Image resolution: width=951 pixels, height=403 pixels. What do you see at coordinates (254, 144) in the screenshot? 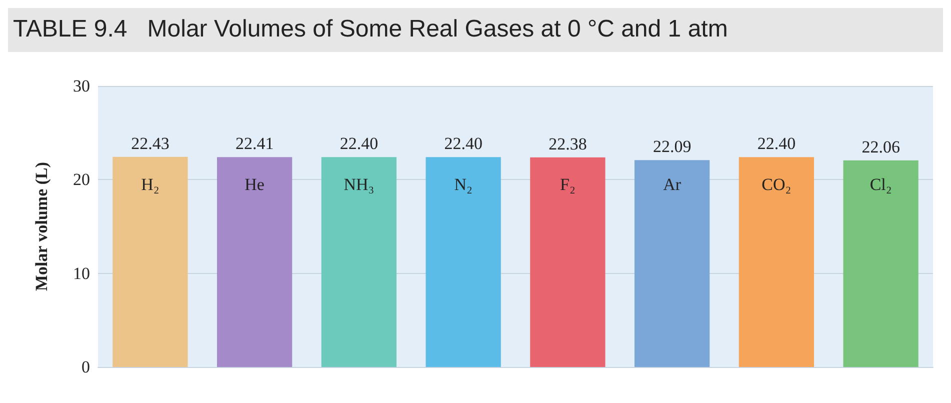
I see `data-label: 22.41` at bounding box center [254, 144].